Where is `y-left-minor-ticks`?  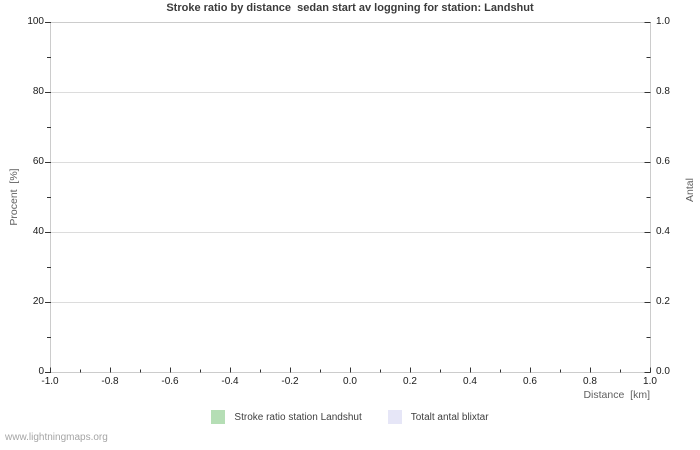
y-left-minor-ticks is located at coordinates (49, 197).